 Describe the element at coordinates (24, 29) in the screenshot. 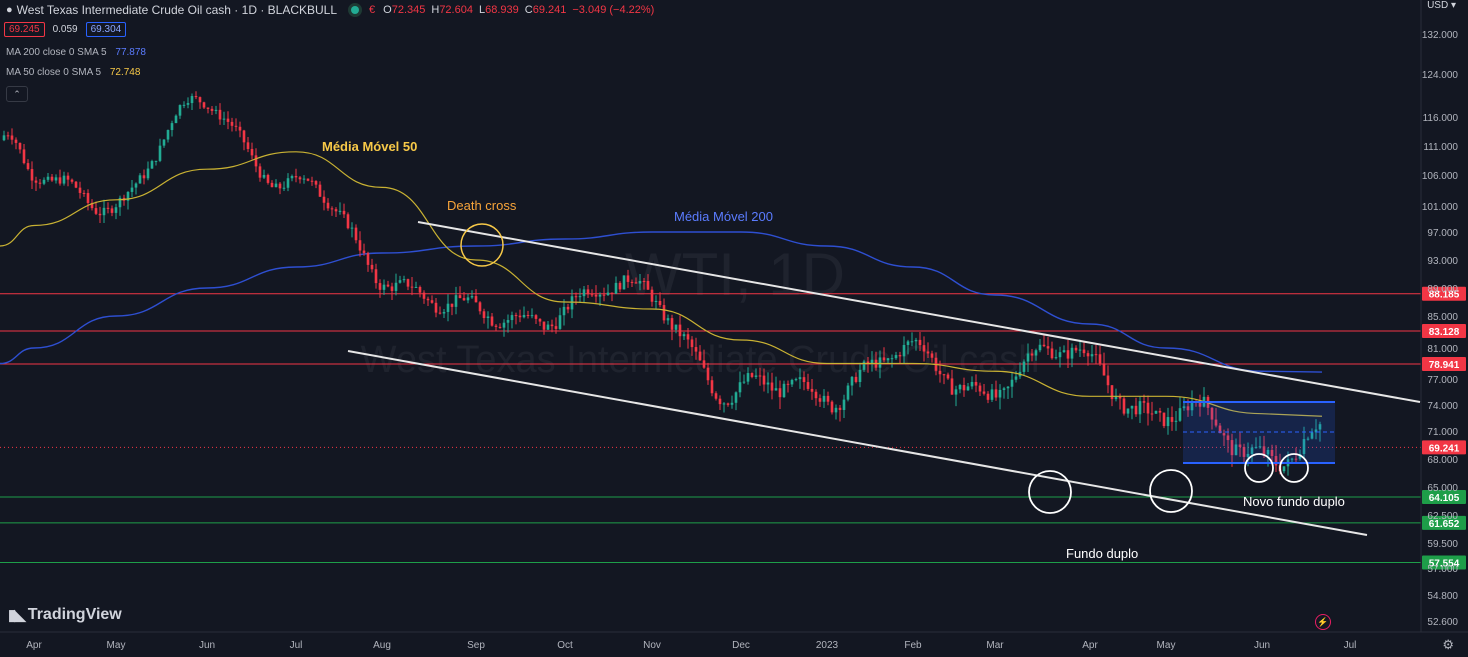

I see `bid-button: 69.245` at that location.